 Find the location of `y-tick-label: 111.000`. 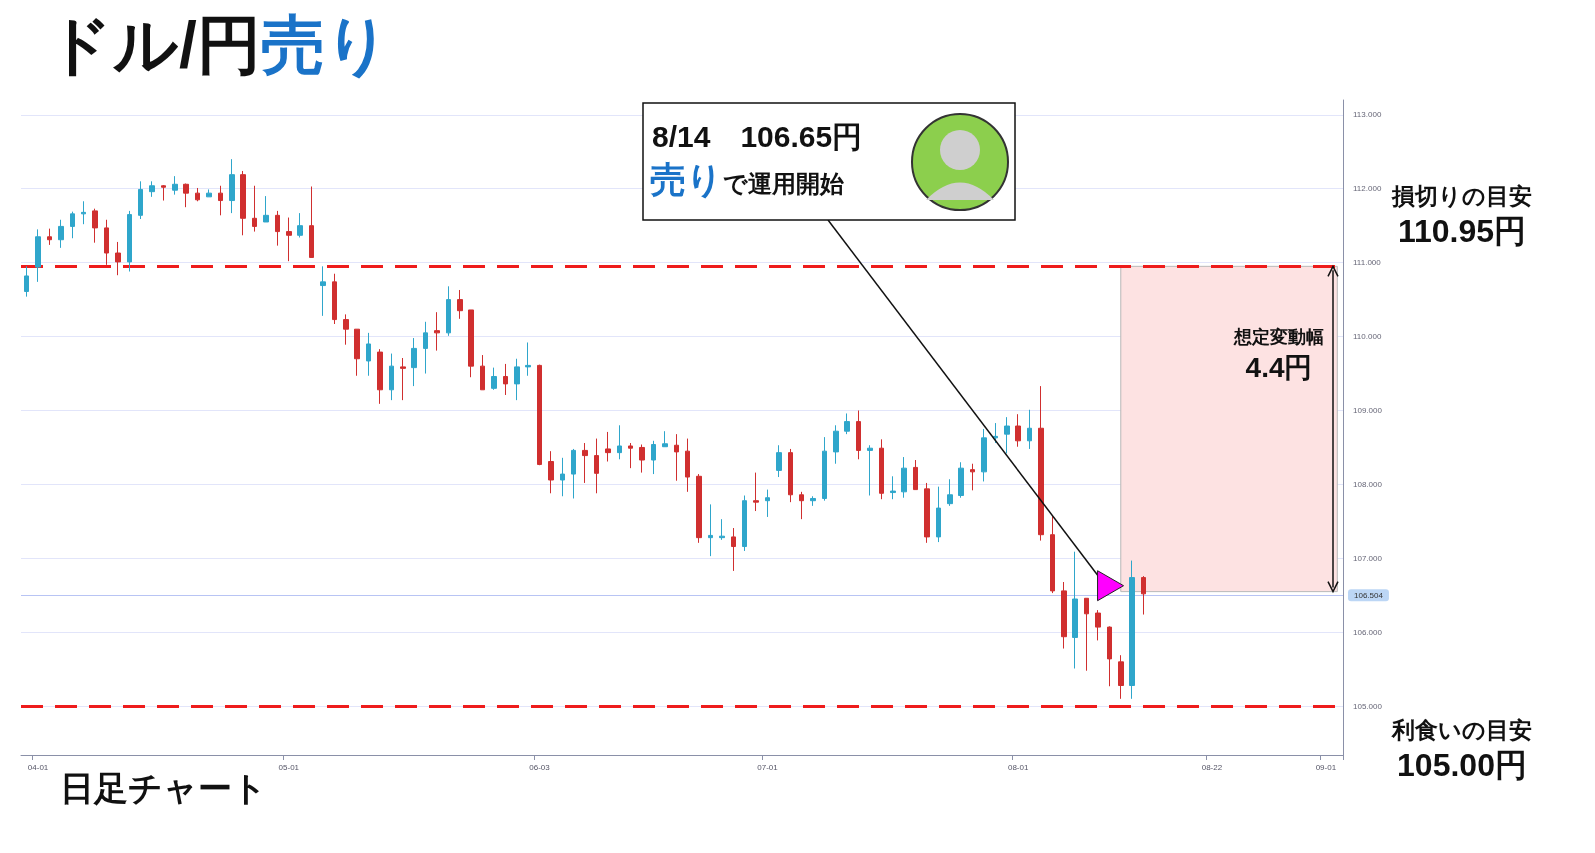

y-tick-label: 111.000 is located at coordinates (1367, 263).